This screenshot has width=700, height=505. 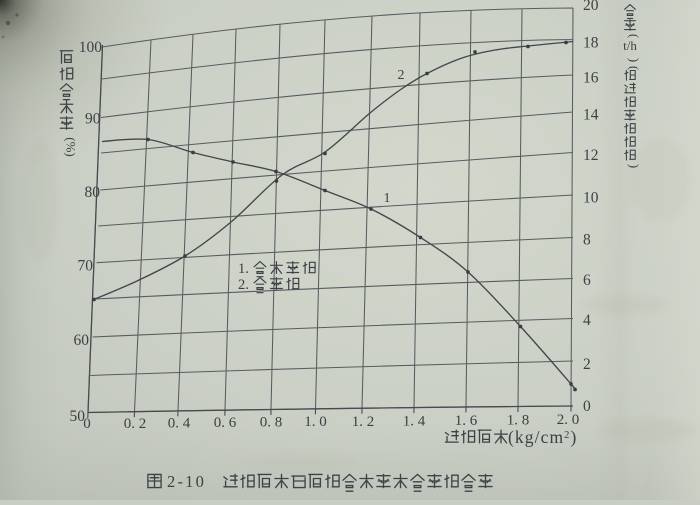 What do you see at coordinates (179, 423) in the screenshot?
I see `svg-text: 0. 4` at bounding box center [179, 423].